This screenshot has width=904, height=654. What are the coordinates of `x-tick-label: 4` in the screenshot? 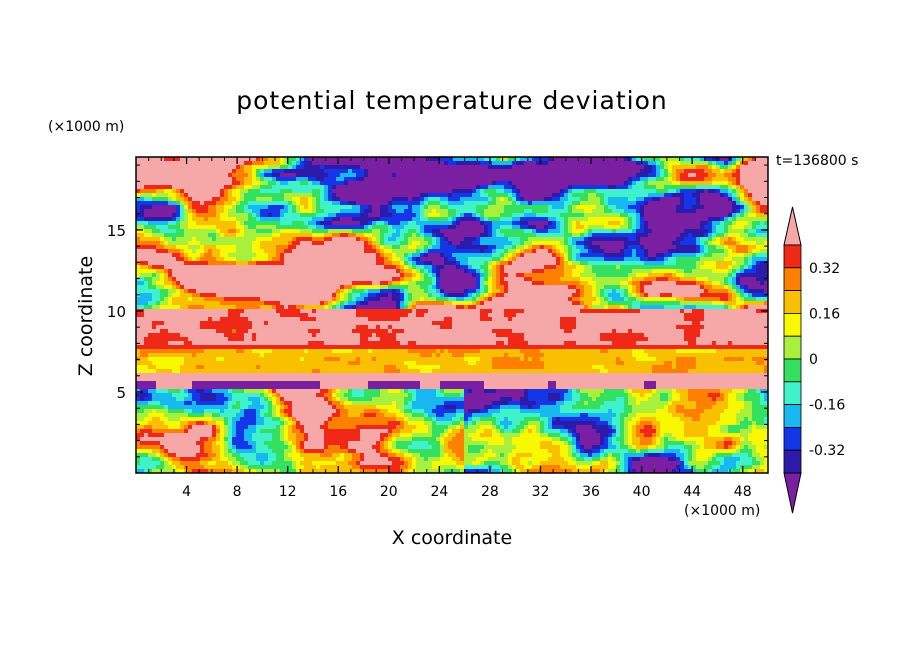 It's located at (186, 492).